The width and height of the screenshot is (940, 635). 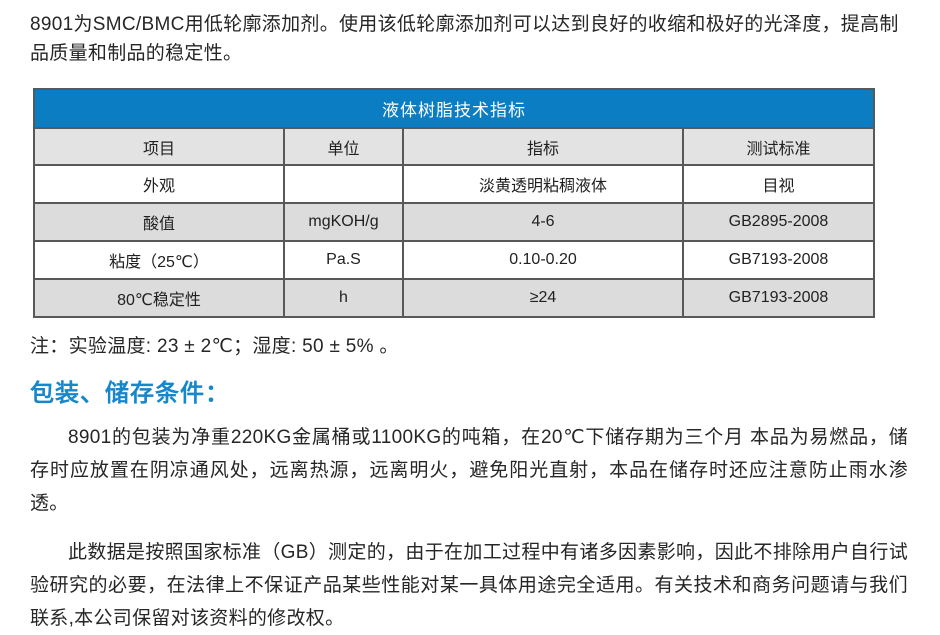 What do you see at coordinates (214, 346) in the screenshot?
I see `test-conditions-note: 注：实验温度: 23 ± 2℃；湿度: 50 ± 5% 。` at bounding box center [214, 346].